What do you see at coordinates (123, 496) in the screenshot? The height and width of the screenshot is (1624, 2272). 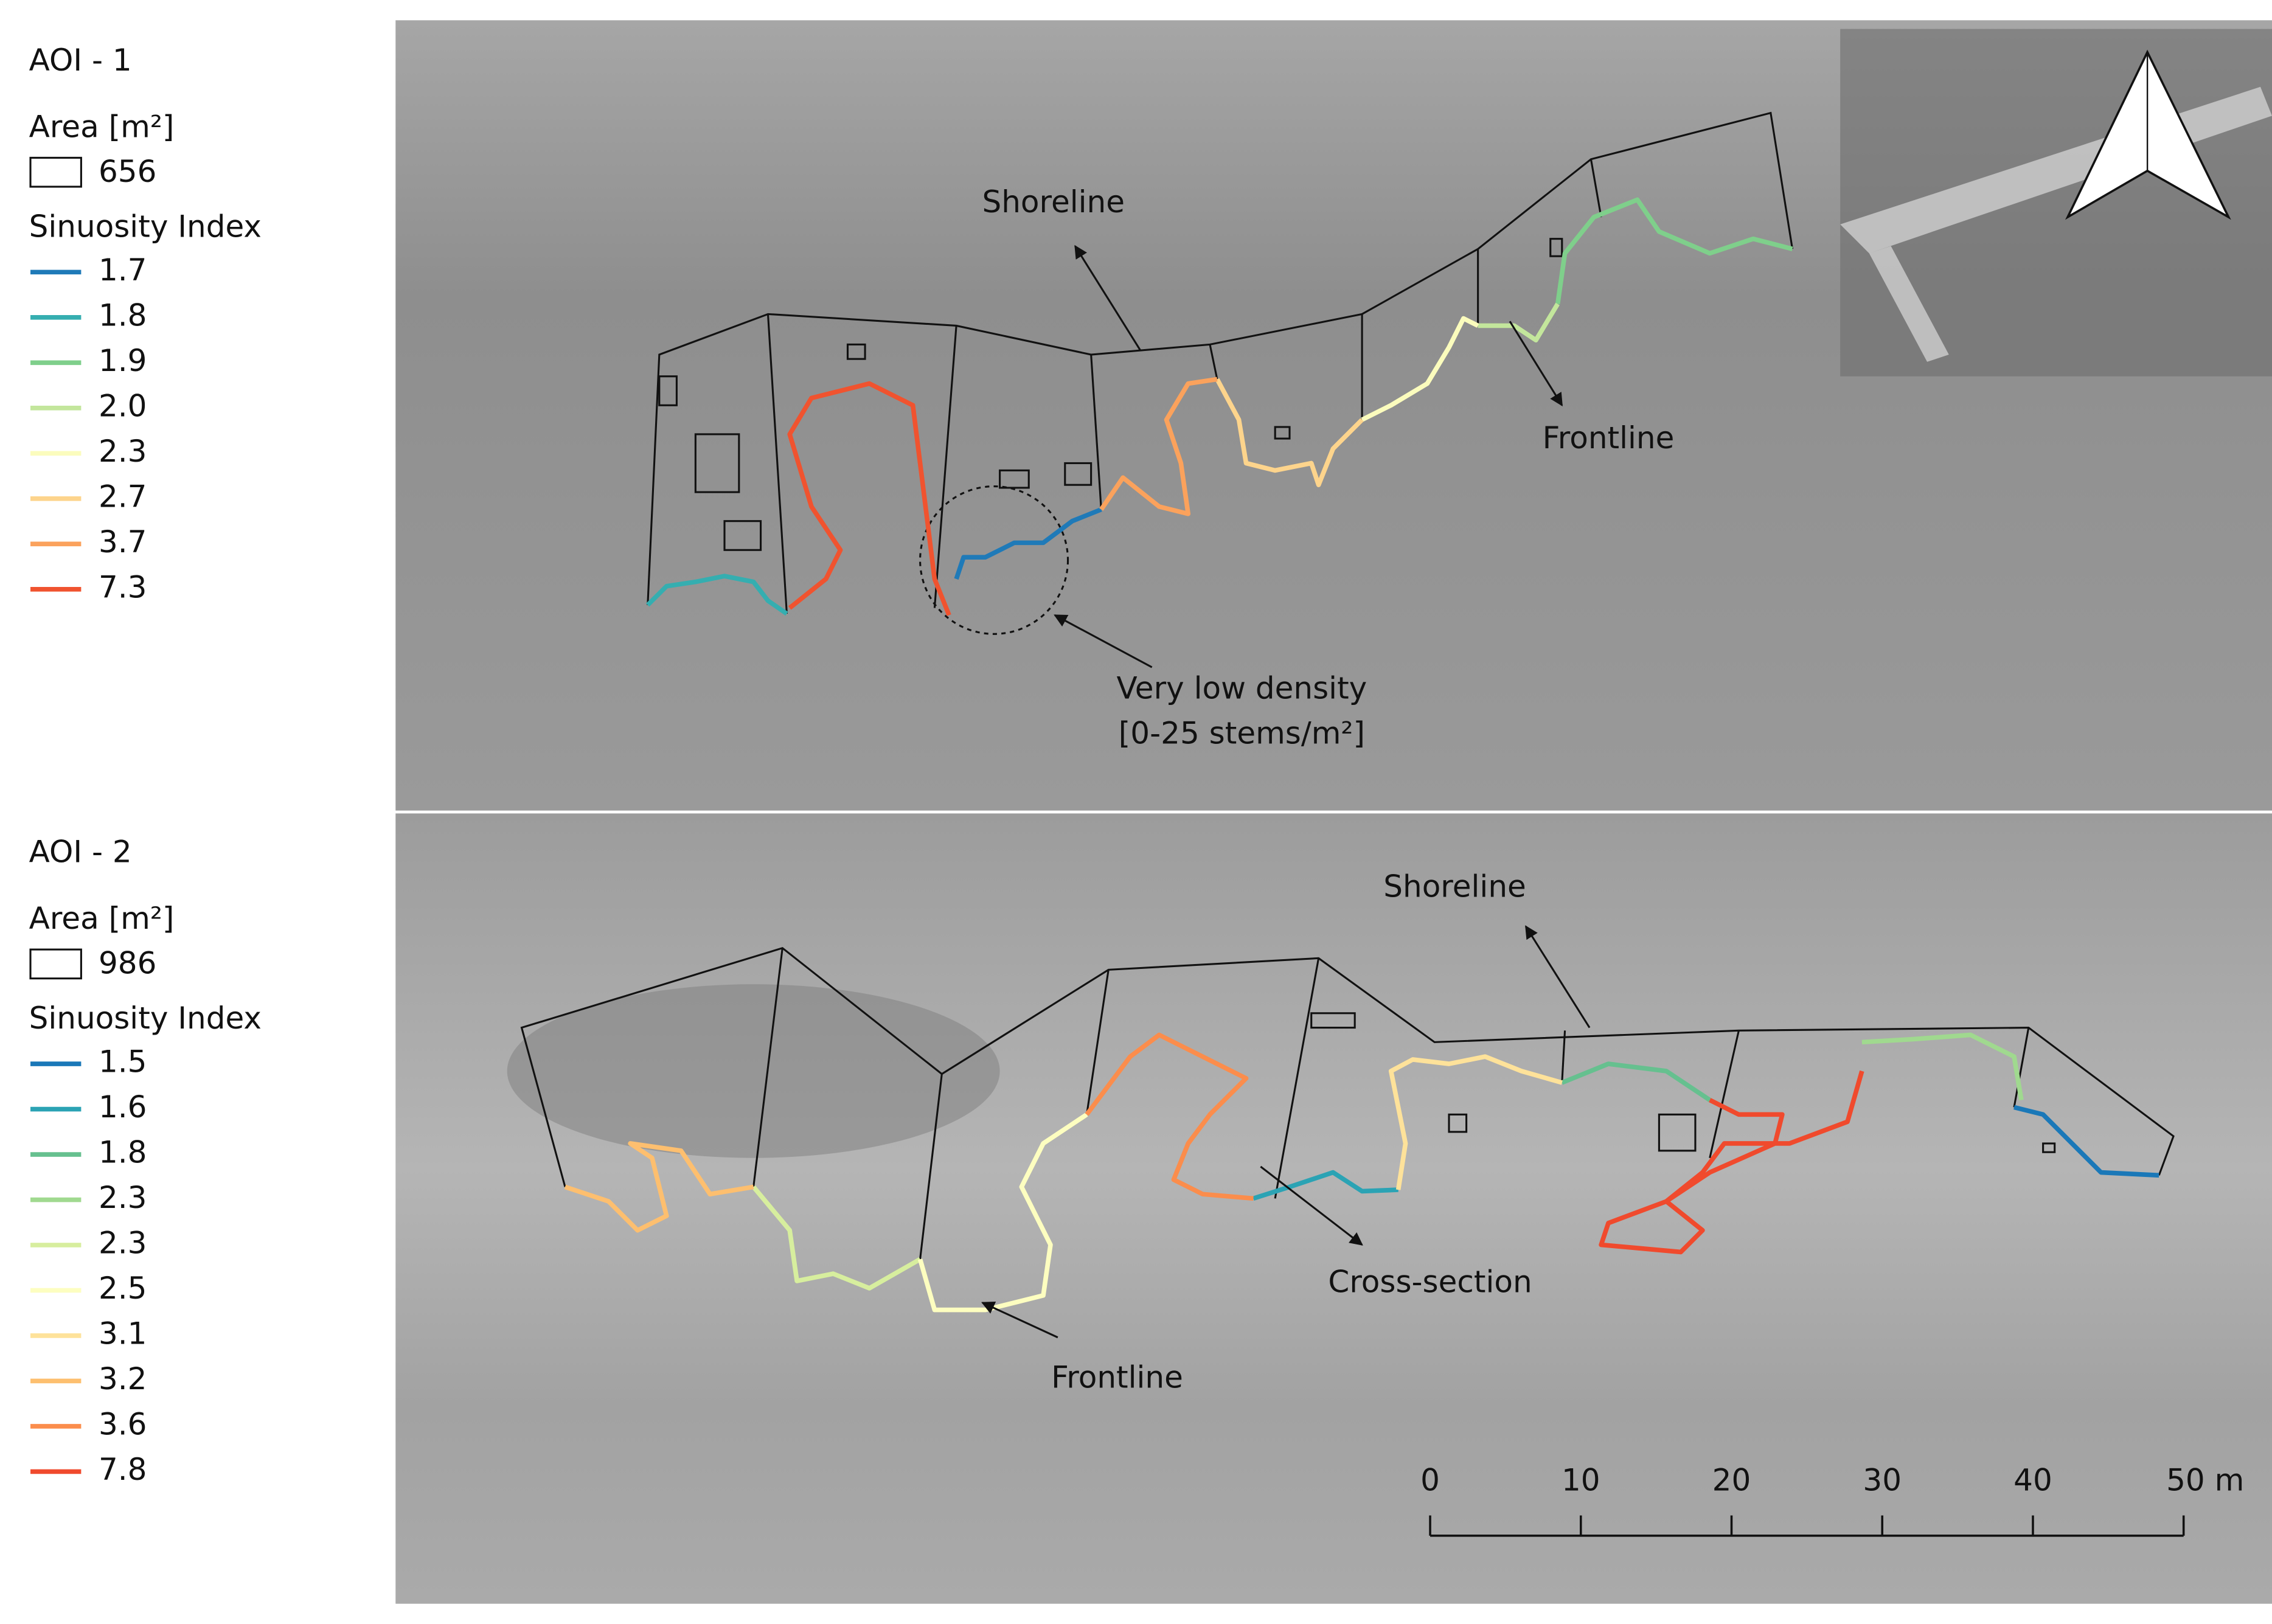 I see `legend-label: 2.7` at bounding box center [123, 496].